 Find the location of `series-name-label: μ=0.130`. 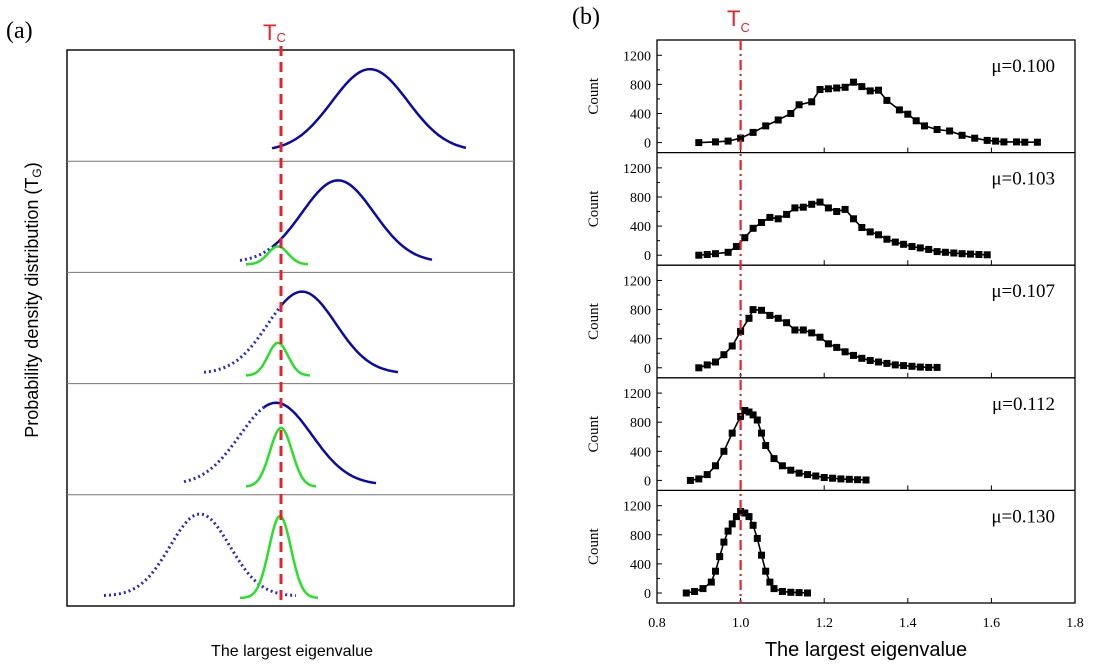

series-name-label: μ=0.130 is located at coordinates (1023, 516).